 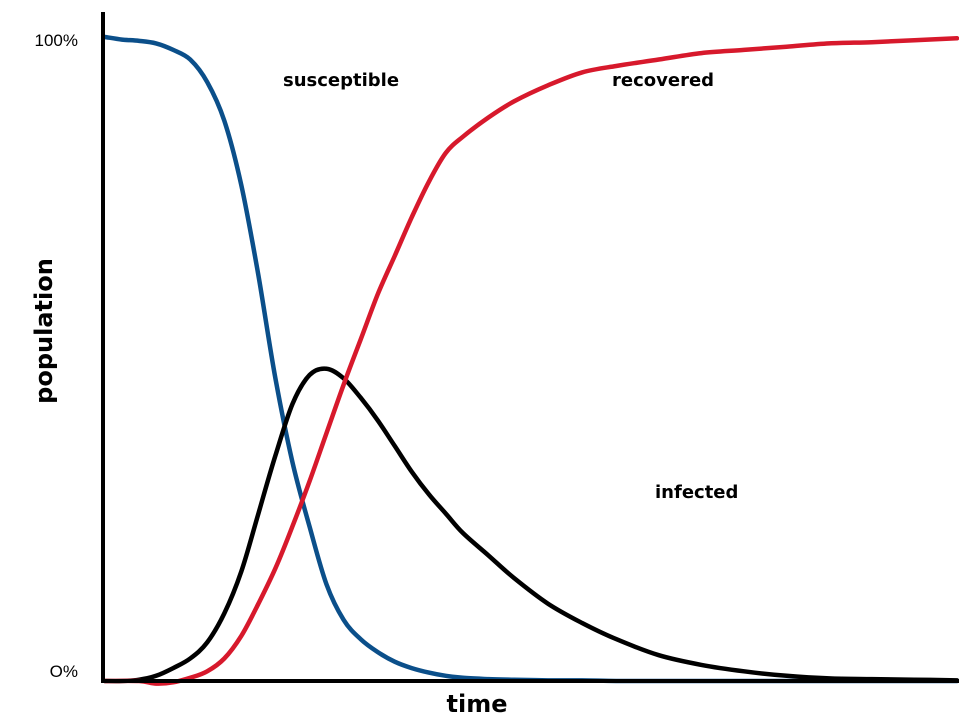 I want to click on series-label-recovered: recovered, so click(x=663, y=80).